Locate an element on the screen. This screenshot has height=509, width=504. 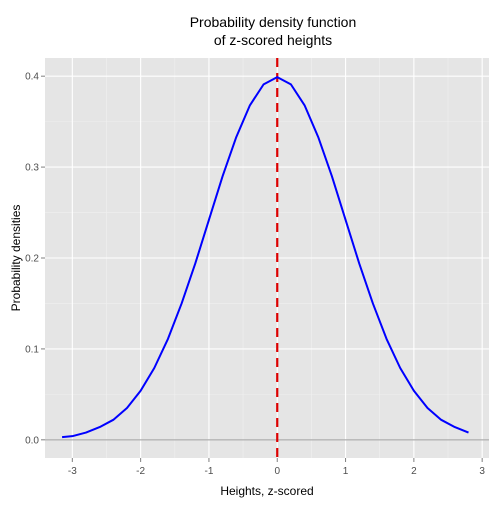
y-tick-label: 0.2 is located at coordinates (32, 259).